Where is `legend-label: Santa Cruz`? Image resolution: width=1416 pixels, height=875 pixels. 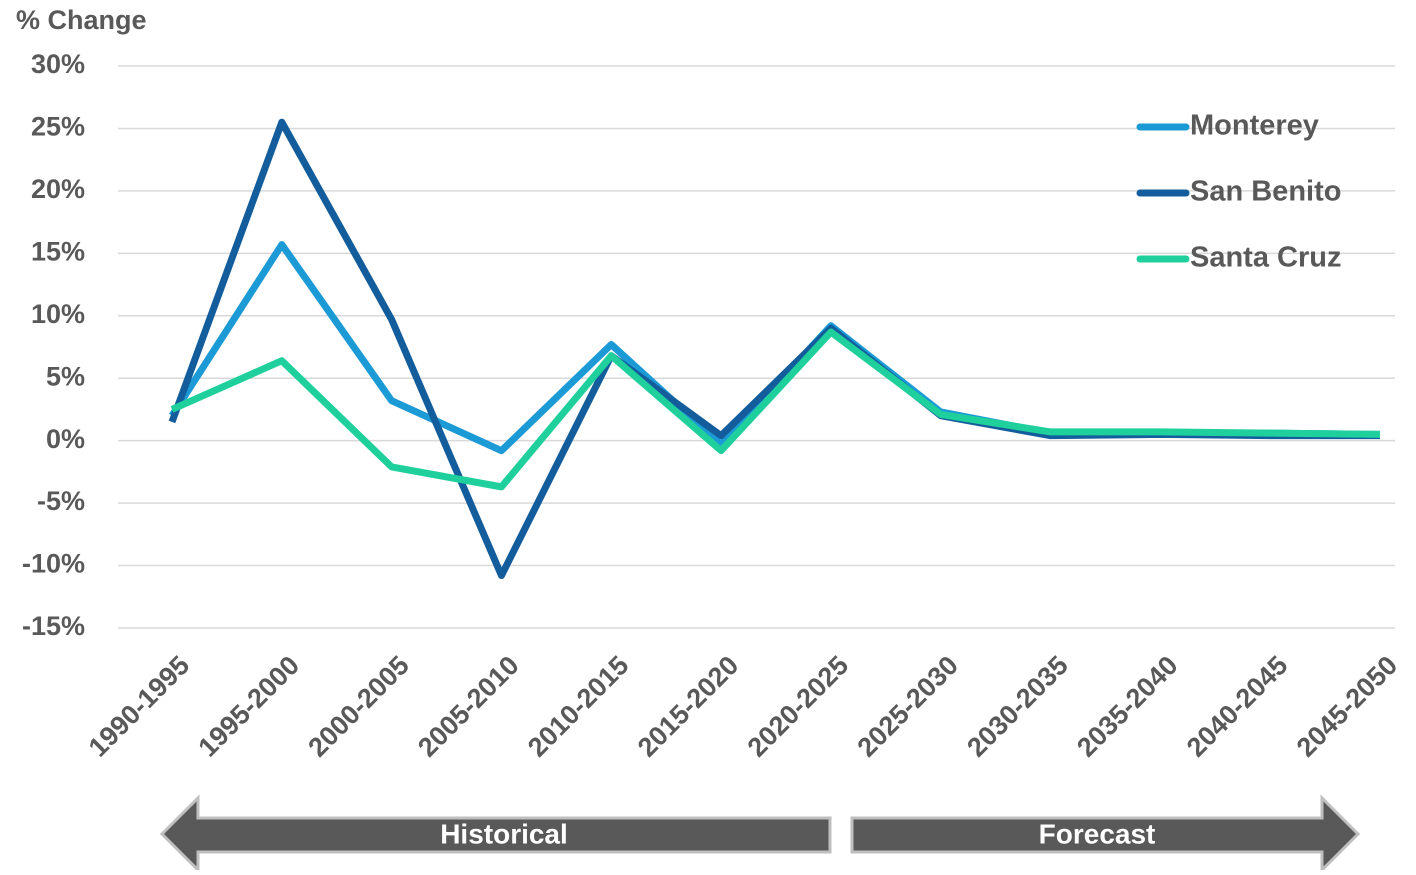
legend-label: Santa Cruz is located at coordinates (1265, 258).